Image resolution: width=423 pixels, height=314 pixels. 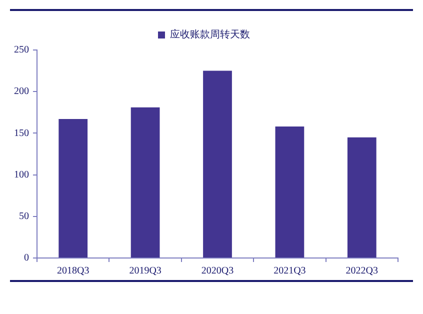 What do you see at coordinates (362, 271) in the screenshot?
I see `x-tick-label: 2022Q3` at bounding box center [362, 271].